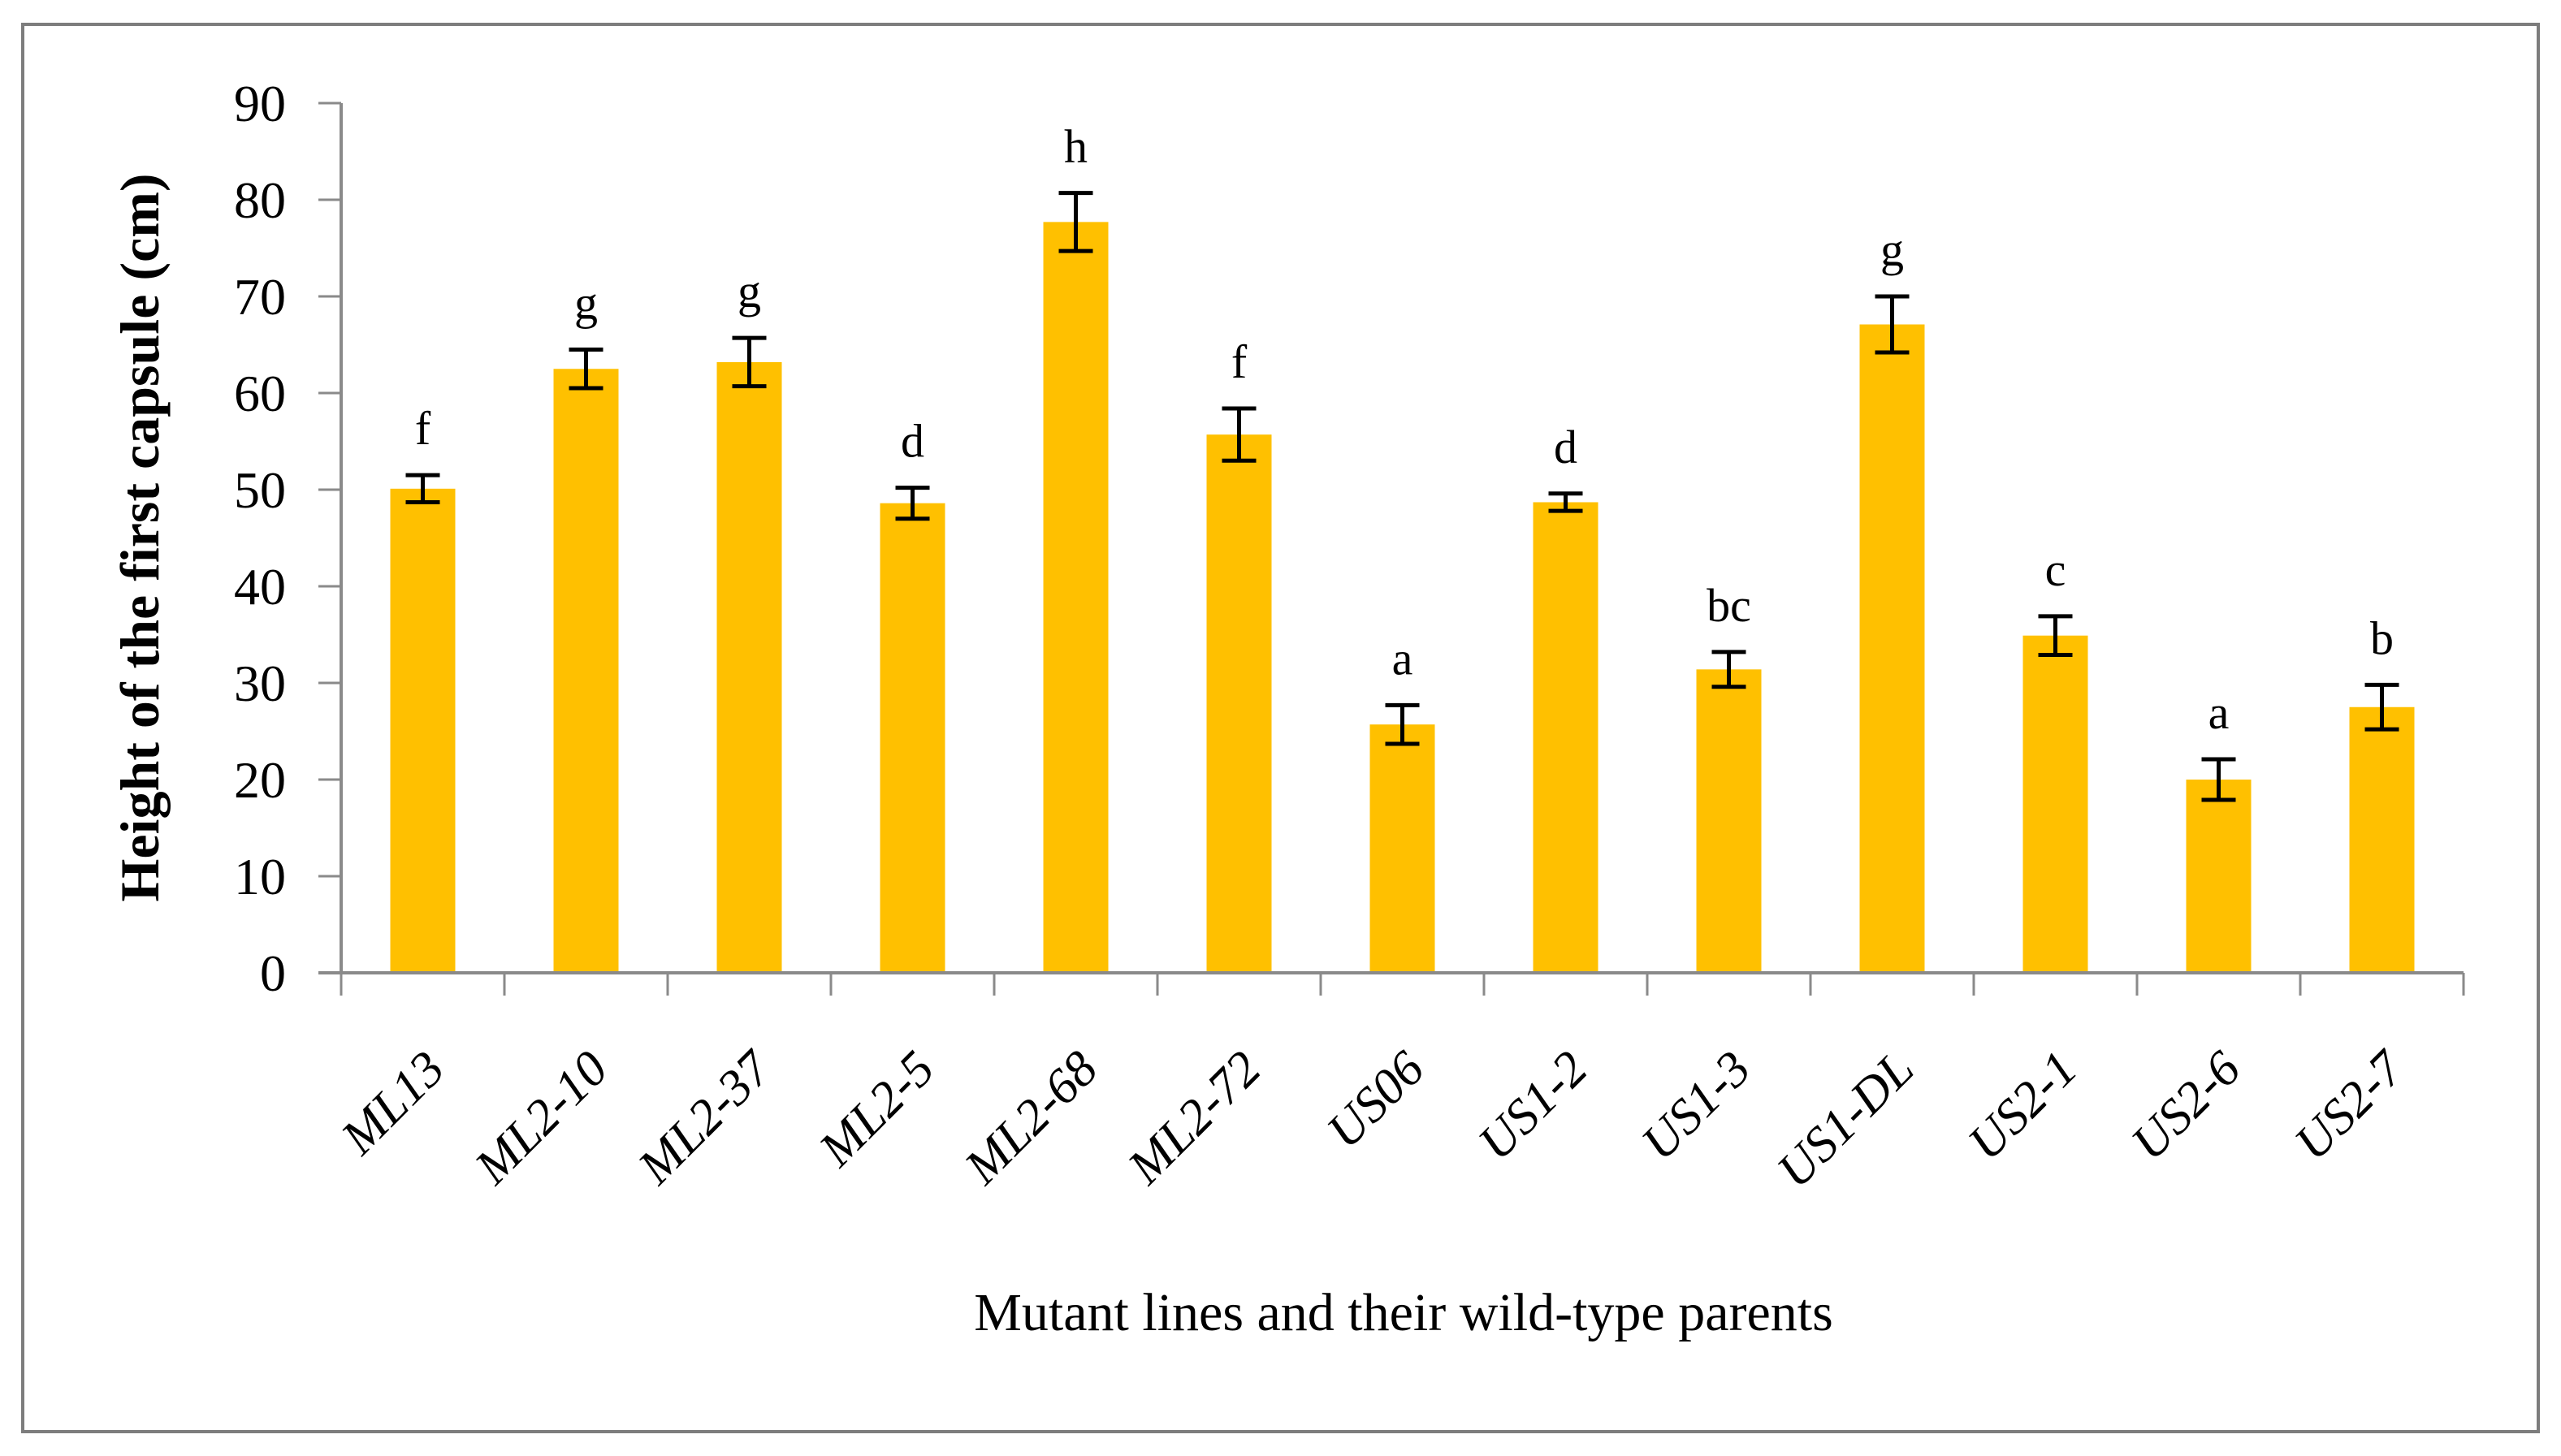 The height and width of the screenshot is (1456, 2561). I want to click on significance-letter-US1-DL: g, so click(1892, 249).